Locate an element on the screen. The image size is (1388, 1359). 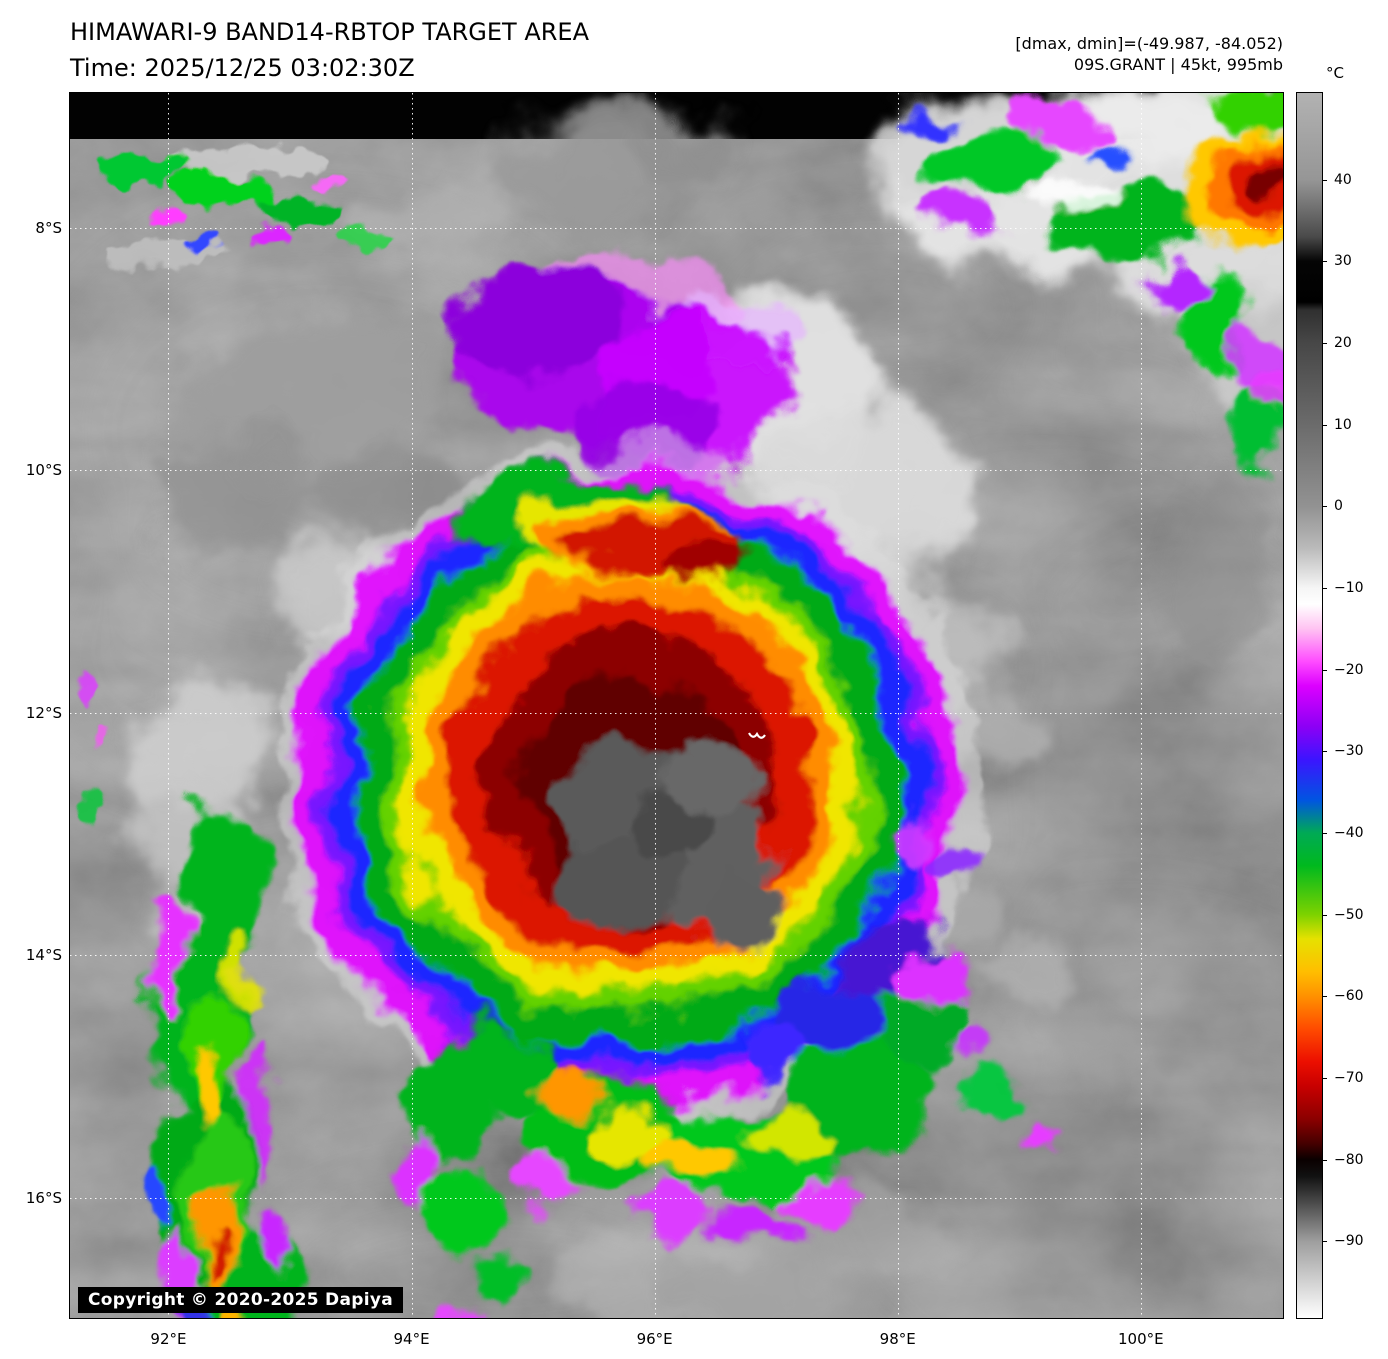
lon-tick-label: 100°E is located at coordinates (1140, 1339).